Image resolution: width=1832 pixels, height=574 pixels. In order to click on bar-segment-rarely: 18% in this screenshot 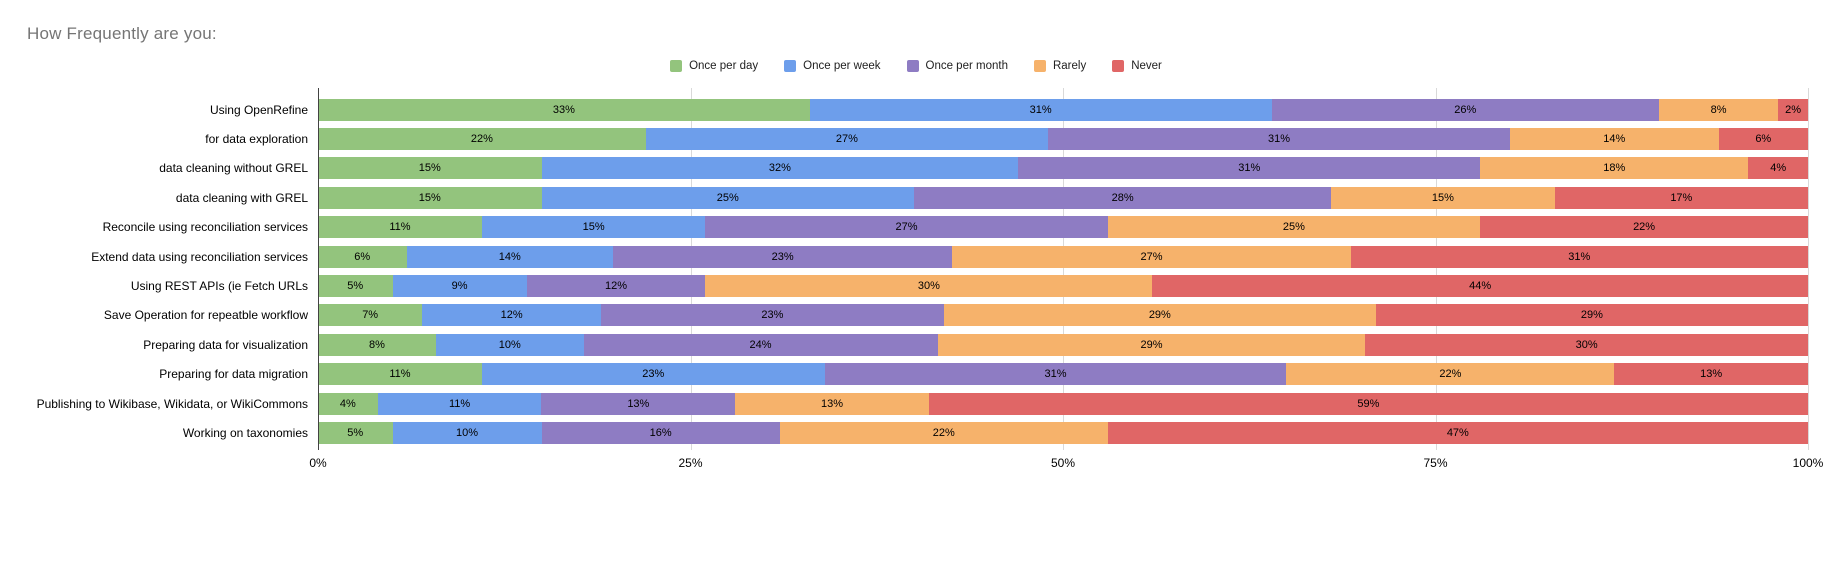, I will do `click(1614, 168)`.